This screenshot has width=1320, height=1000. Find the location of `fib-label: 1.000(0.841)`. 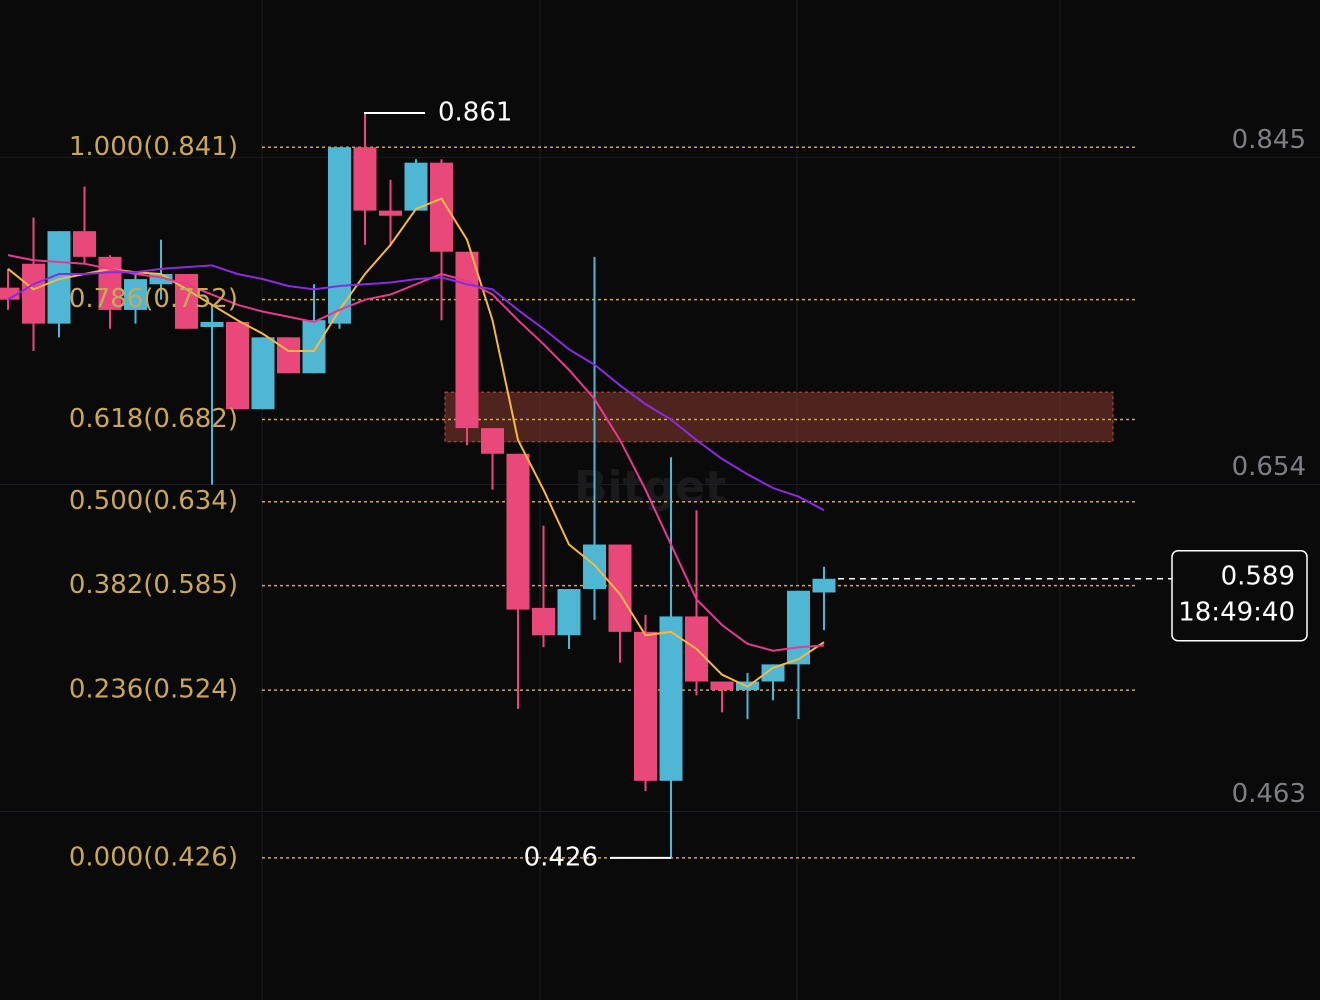

fib-label: 1.000(0.841) is located at coordinates (153, 147).